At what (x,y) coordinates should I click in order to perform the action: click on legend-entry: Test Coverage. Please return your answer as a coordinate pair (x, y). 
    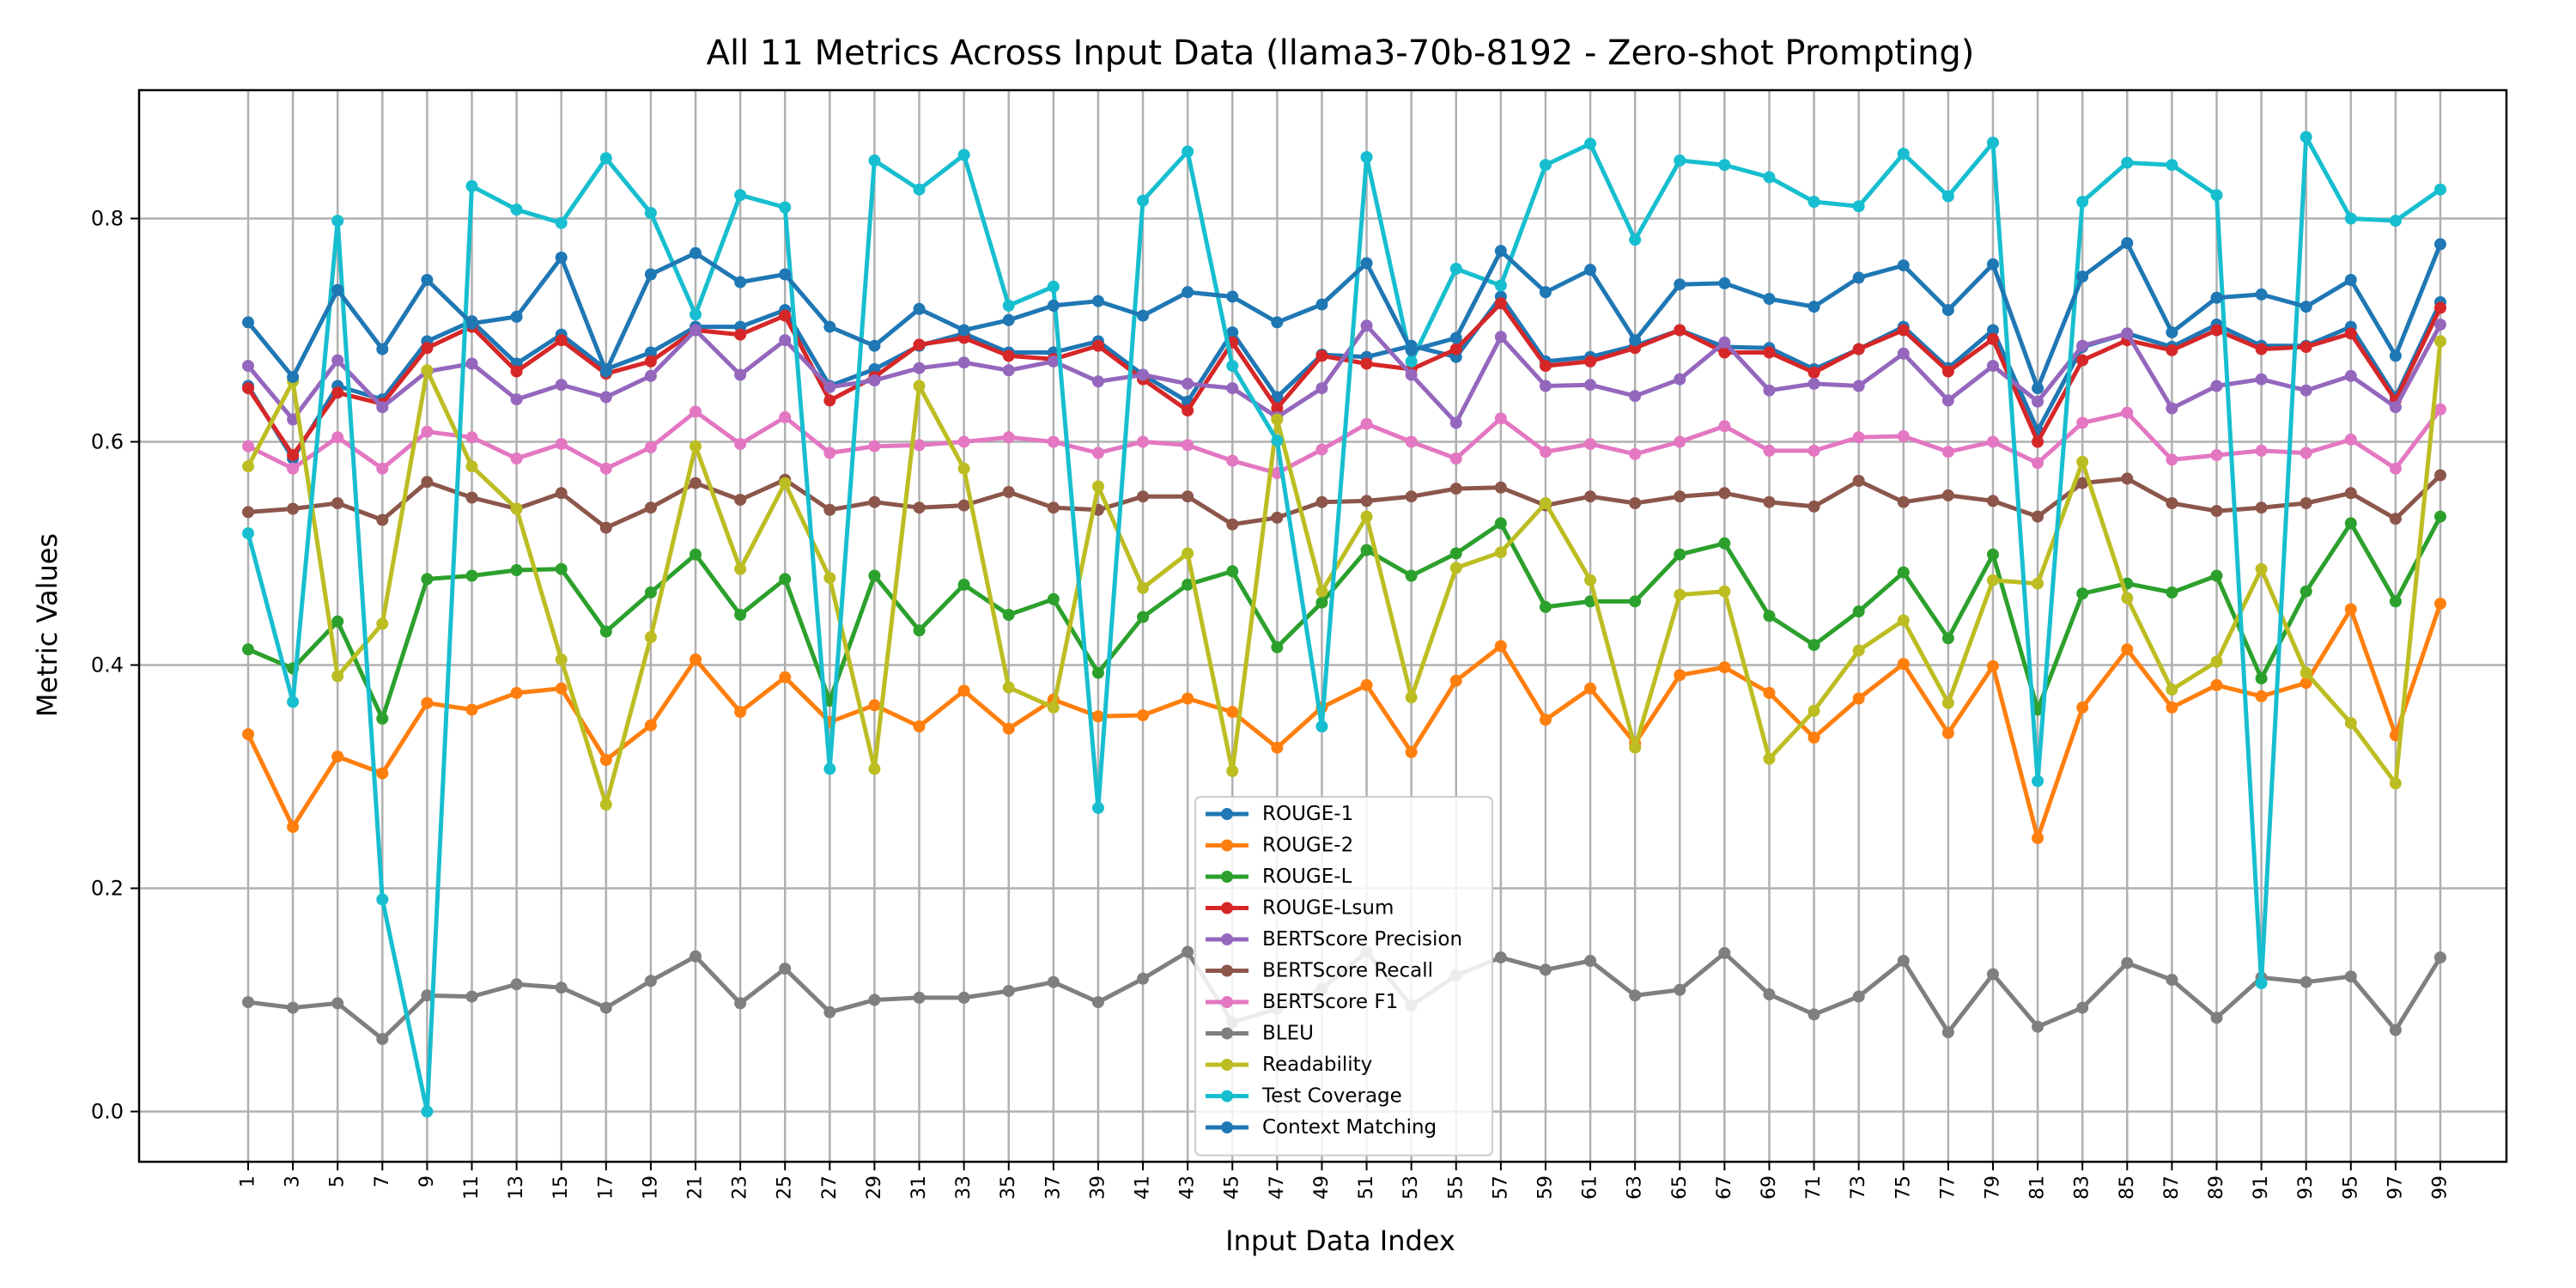
    Looking at the image, I should click on (1304, 1096).